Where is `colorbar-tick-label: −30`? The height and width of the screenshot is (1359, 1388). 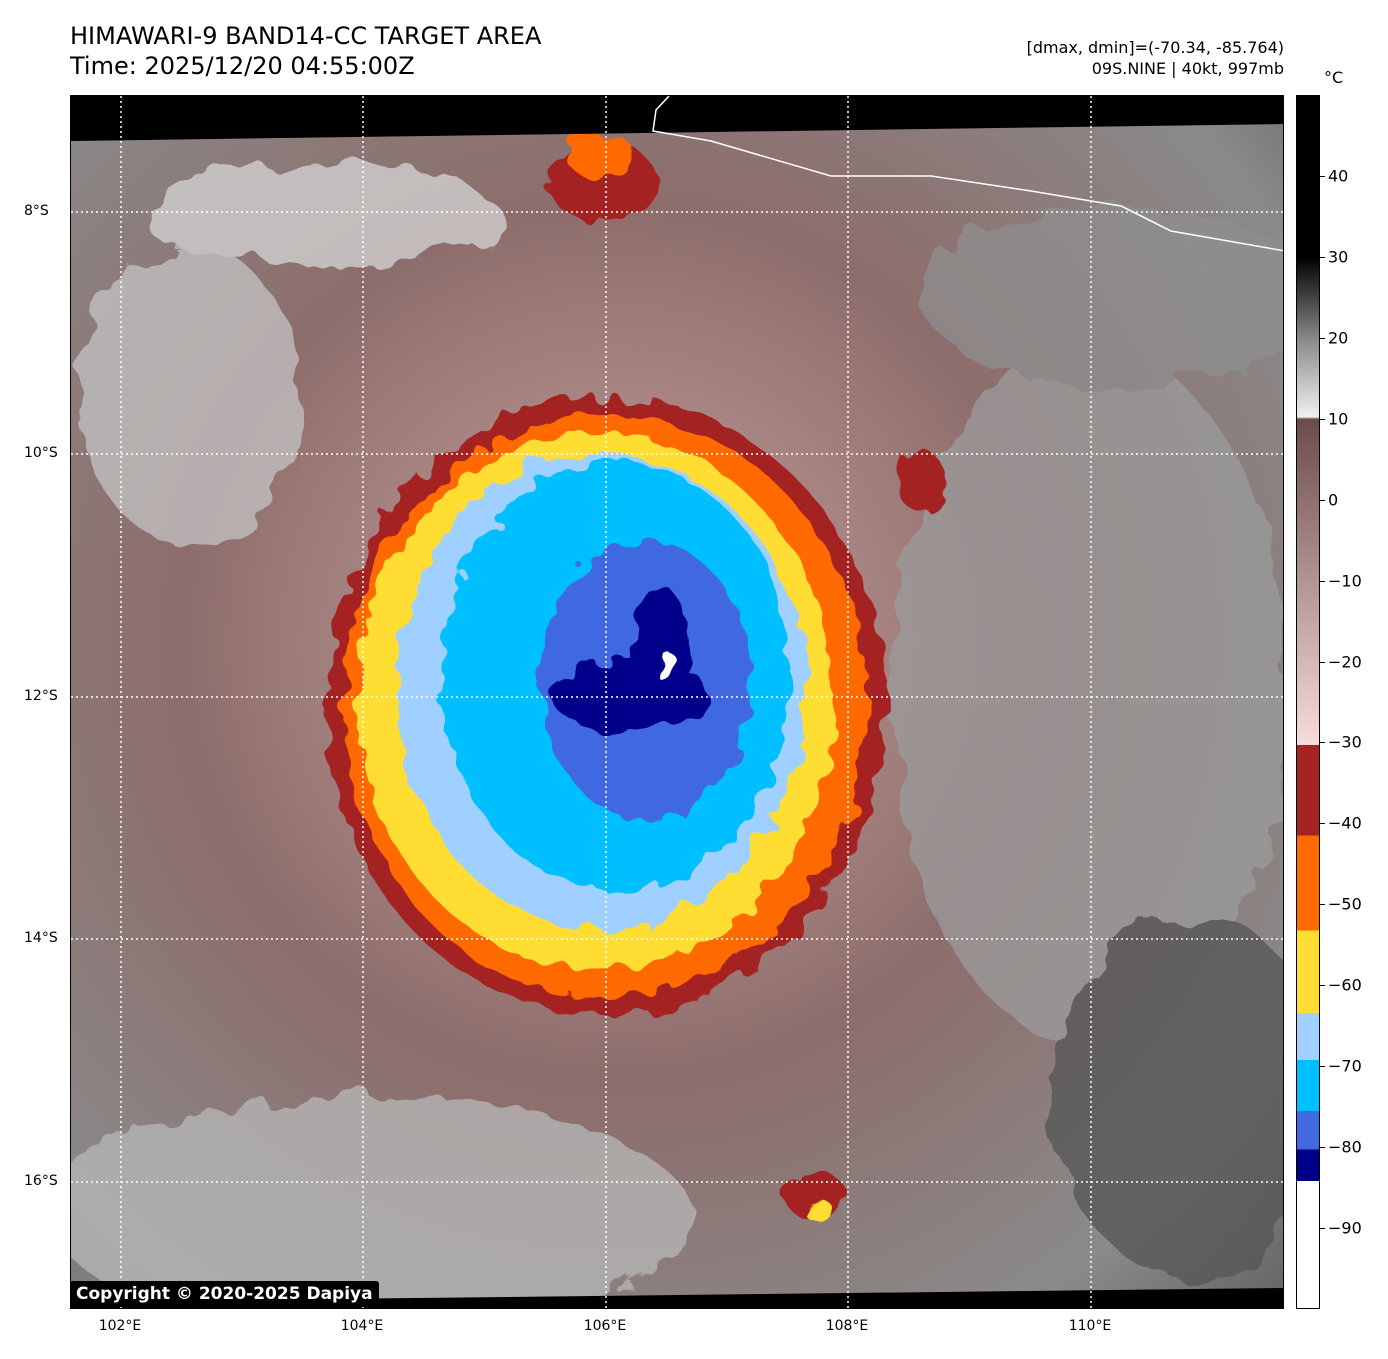
colorbar-tick-label: −30 is located at coordinates (1345, 742).